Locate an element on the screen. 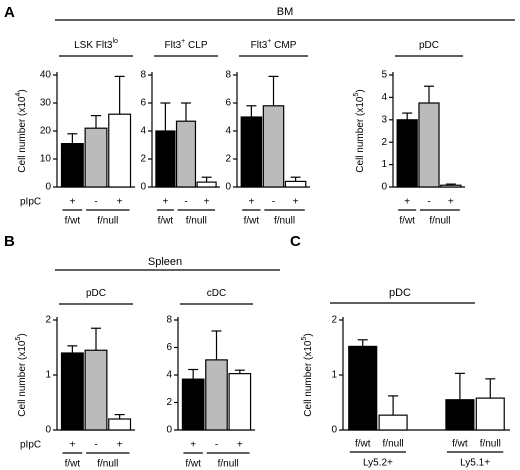 The width and height of the screenshot is (520, 470). chart-title: cDC is located at coordinates (216, 293).